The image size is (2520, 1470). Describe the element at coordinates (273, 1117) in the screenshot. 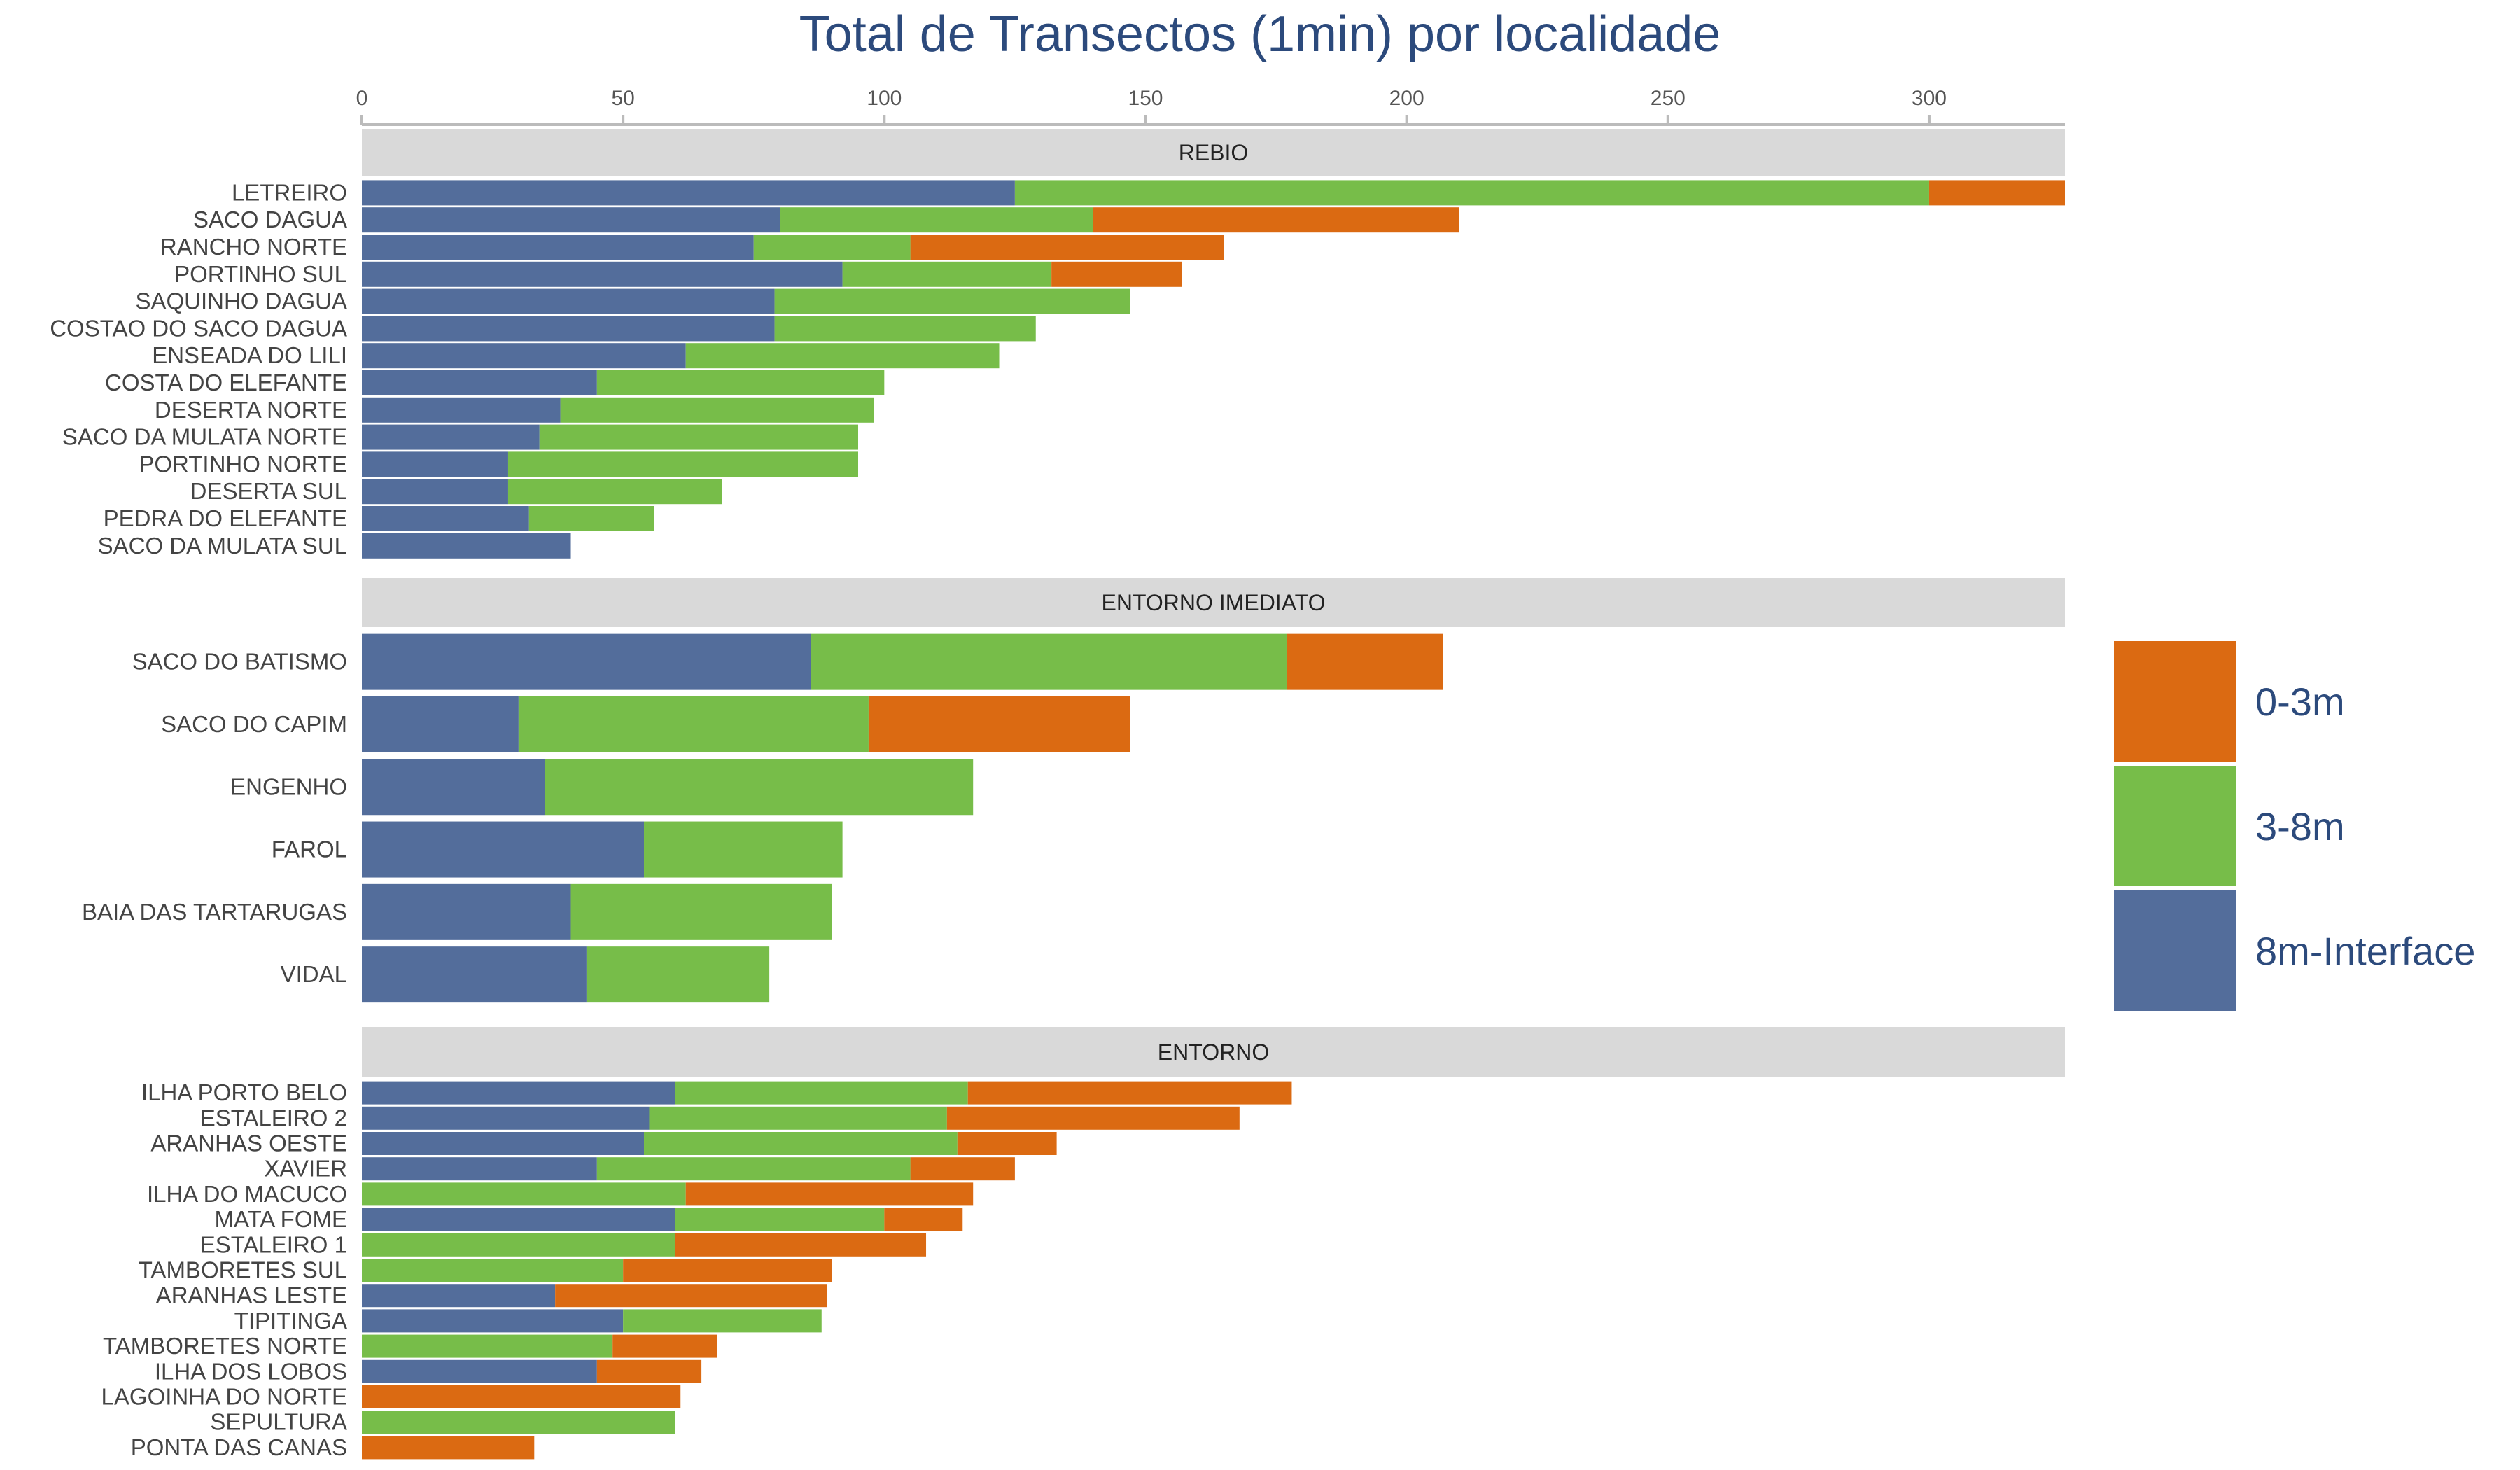

I see `category-label: ESTALEIRO 2` at that location.